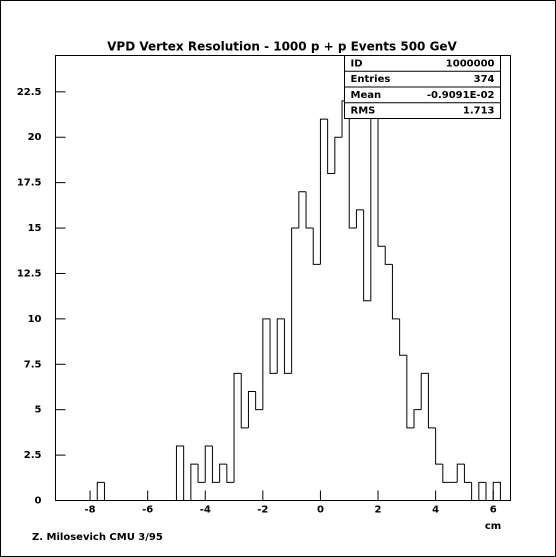 This screenshot has width=556, height=557. I want to click on x-tick-label: -8, so click(90, 510).